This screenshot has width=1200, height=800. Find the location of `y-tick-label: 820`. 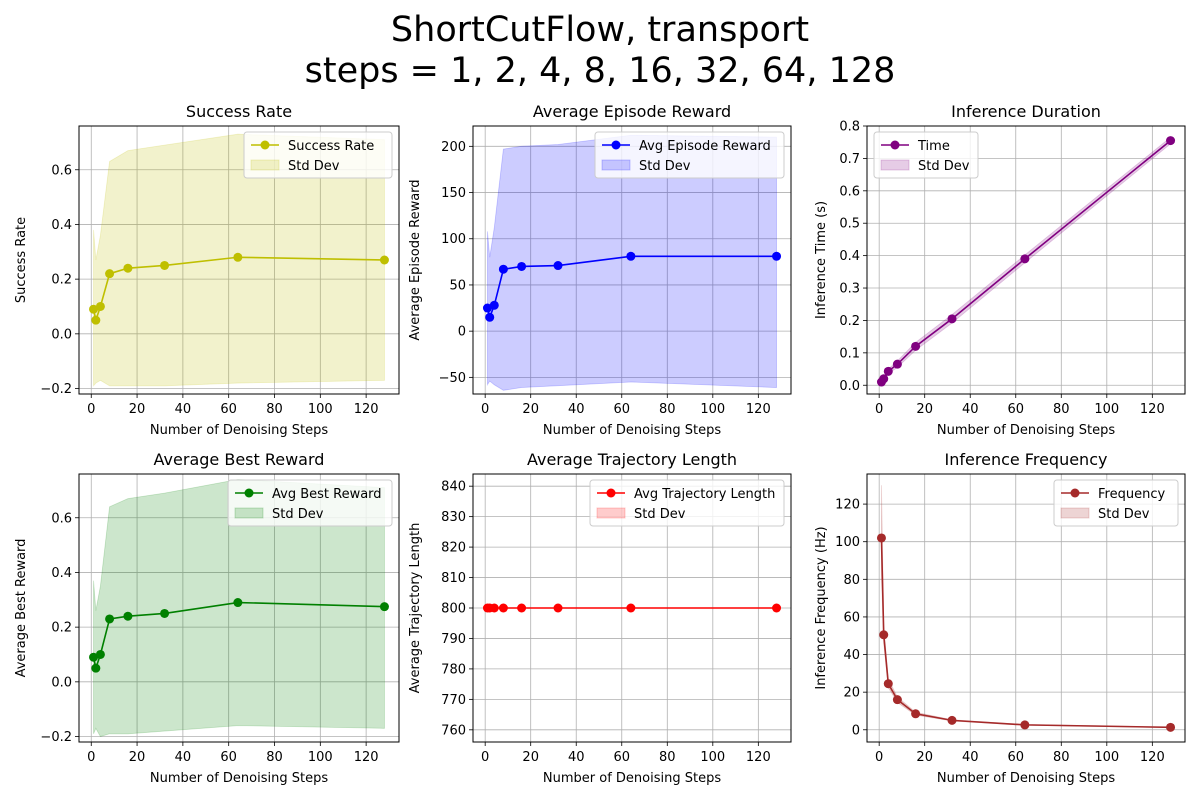

y-tick-label: 820 is located at coordinates (453, 548).